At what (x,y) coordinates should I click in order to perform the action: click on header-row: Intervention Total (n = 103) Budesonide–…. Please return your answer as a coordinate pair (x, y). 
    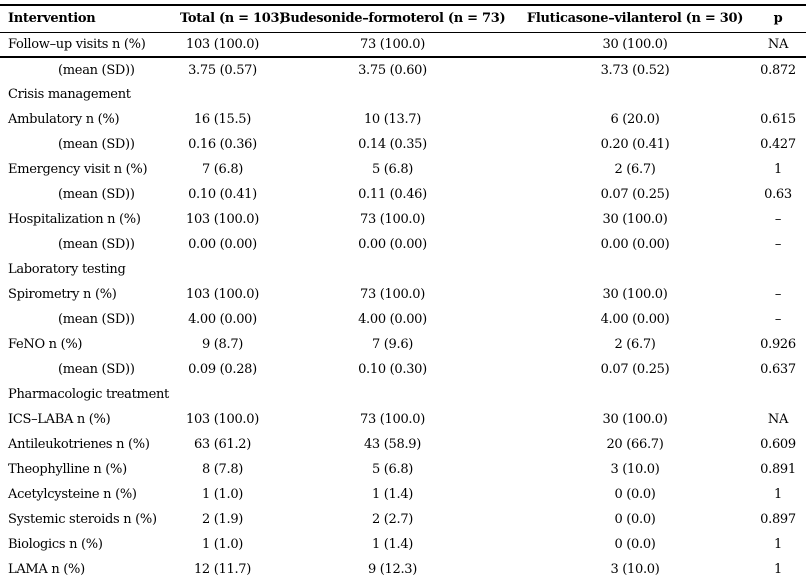
    Looking at the image, I should click on (403, 18).